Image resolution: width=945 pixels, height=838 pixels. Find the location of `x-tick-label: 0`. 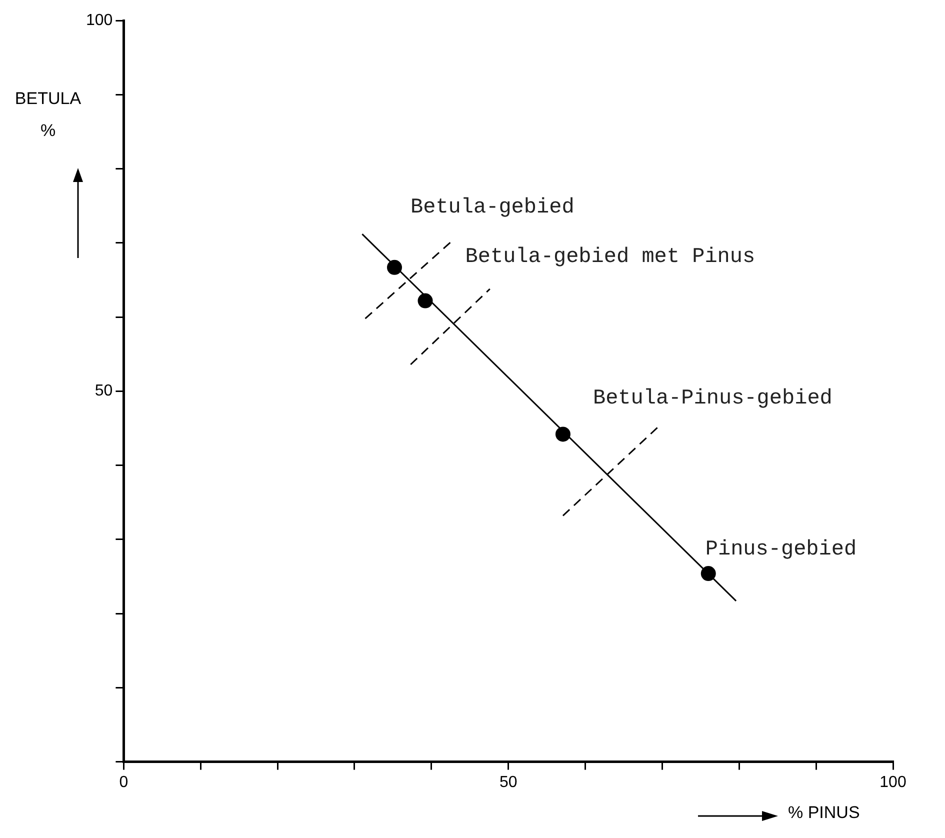

x-tick-label: 0 is located at coordinates (123, 782).